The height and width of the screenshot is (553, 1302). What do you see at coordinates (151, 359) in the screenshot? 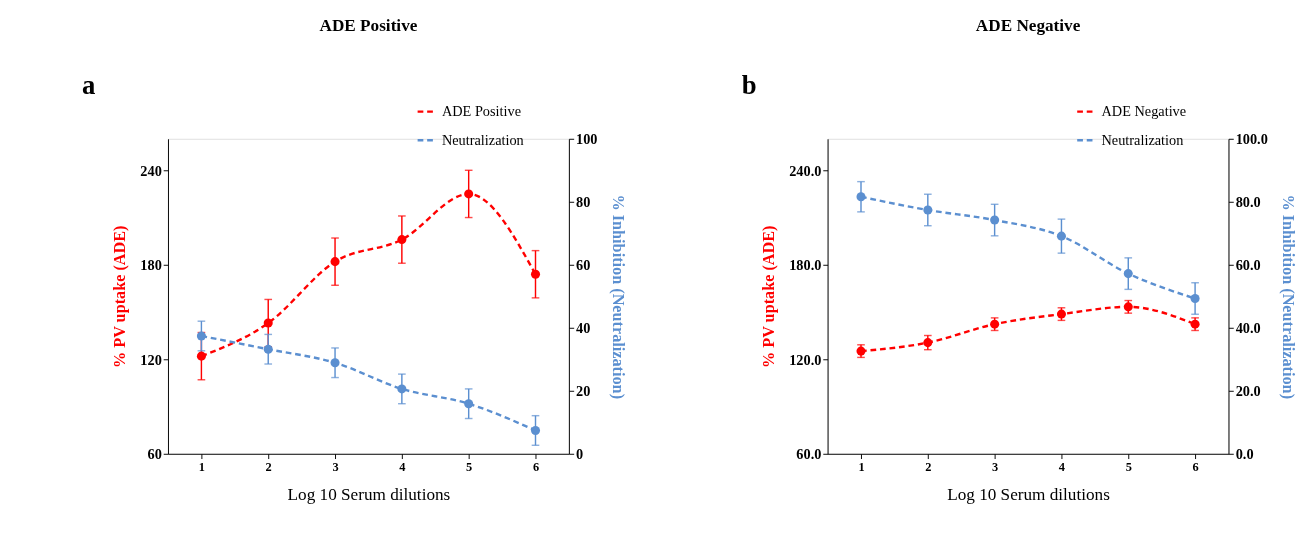
I see `y-tick-label: 120` at bounding box center [151, 359].